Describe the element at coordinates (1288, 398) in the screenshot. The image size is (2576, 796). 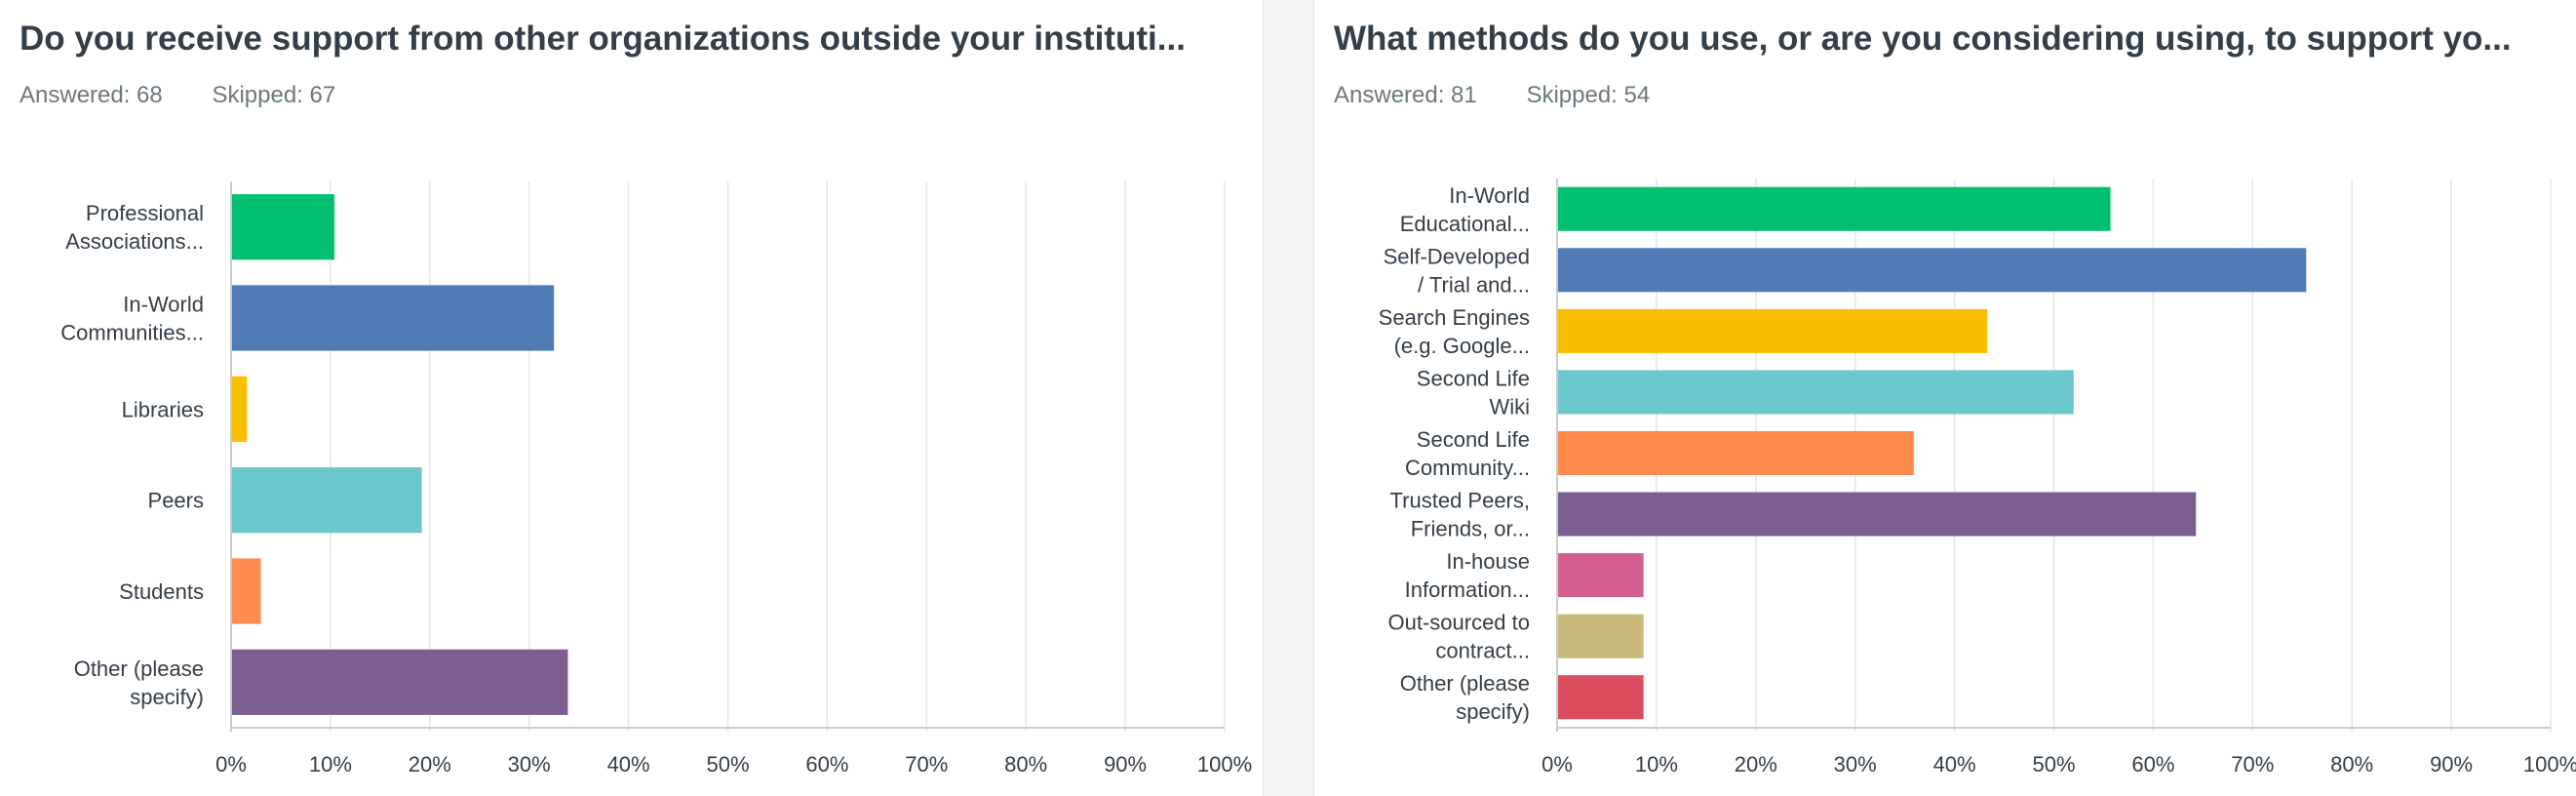
I see `panel-divider` at that location.